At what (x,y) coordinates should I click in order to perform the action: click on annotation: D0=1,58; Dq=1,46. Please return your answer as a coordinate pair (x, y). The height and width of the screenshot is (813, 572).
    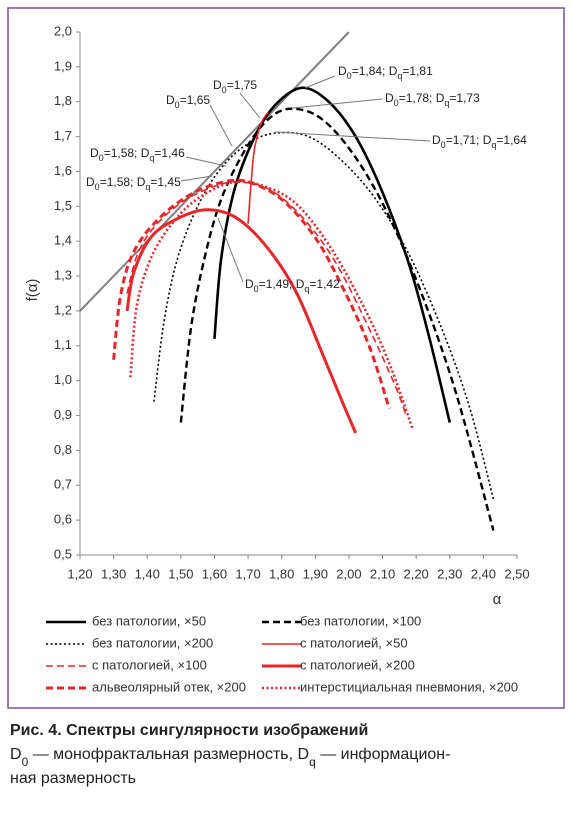
    Looking at the image, I should click on (137, 154).